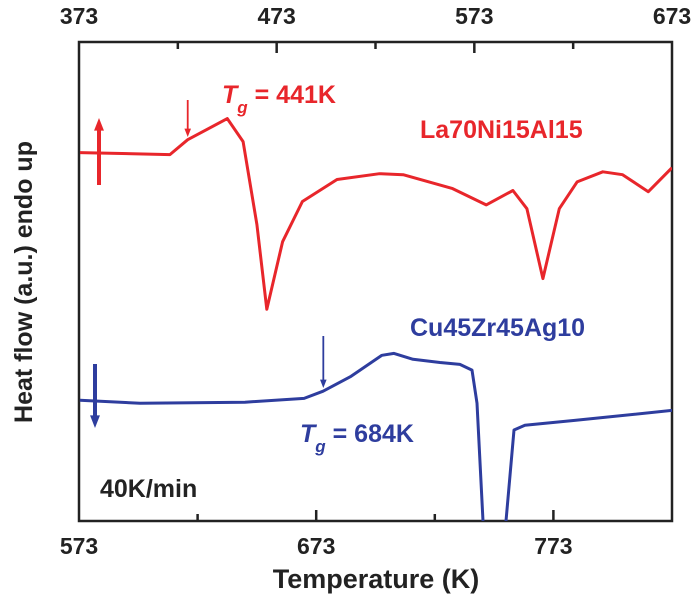 The width and height of the screenshot is (700, 609). Describe the element at coordinates (188, 132) in the screenshot. I see `tg-arrow-red-icon-head` at that location.